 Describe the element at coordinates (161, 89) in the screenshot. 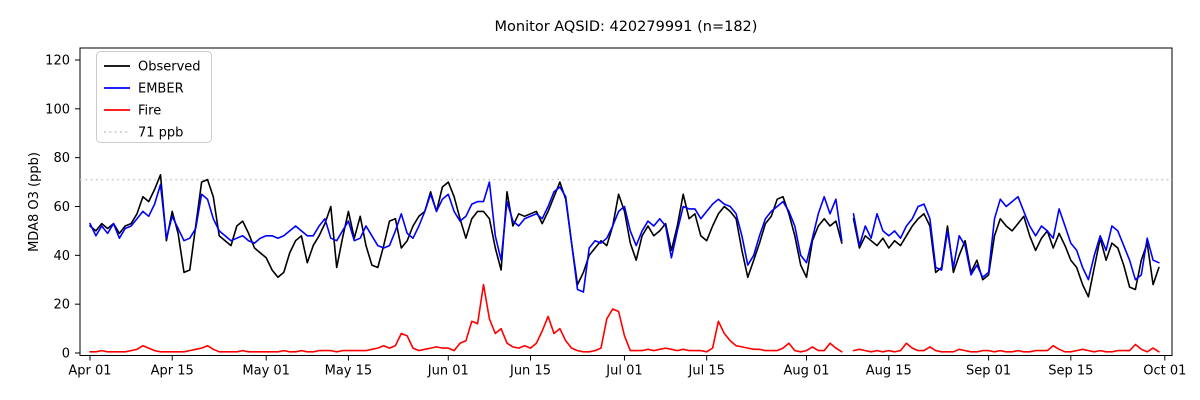

I see `legend-label-ember: EMBER` at that location.